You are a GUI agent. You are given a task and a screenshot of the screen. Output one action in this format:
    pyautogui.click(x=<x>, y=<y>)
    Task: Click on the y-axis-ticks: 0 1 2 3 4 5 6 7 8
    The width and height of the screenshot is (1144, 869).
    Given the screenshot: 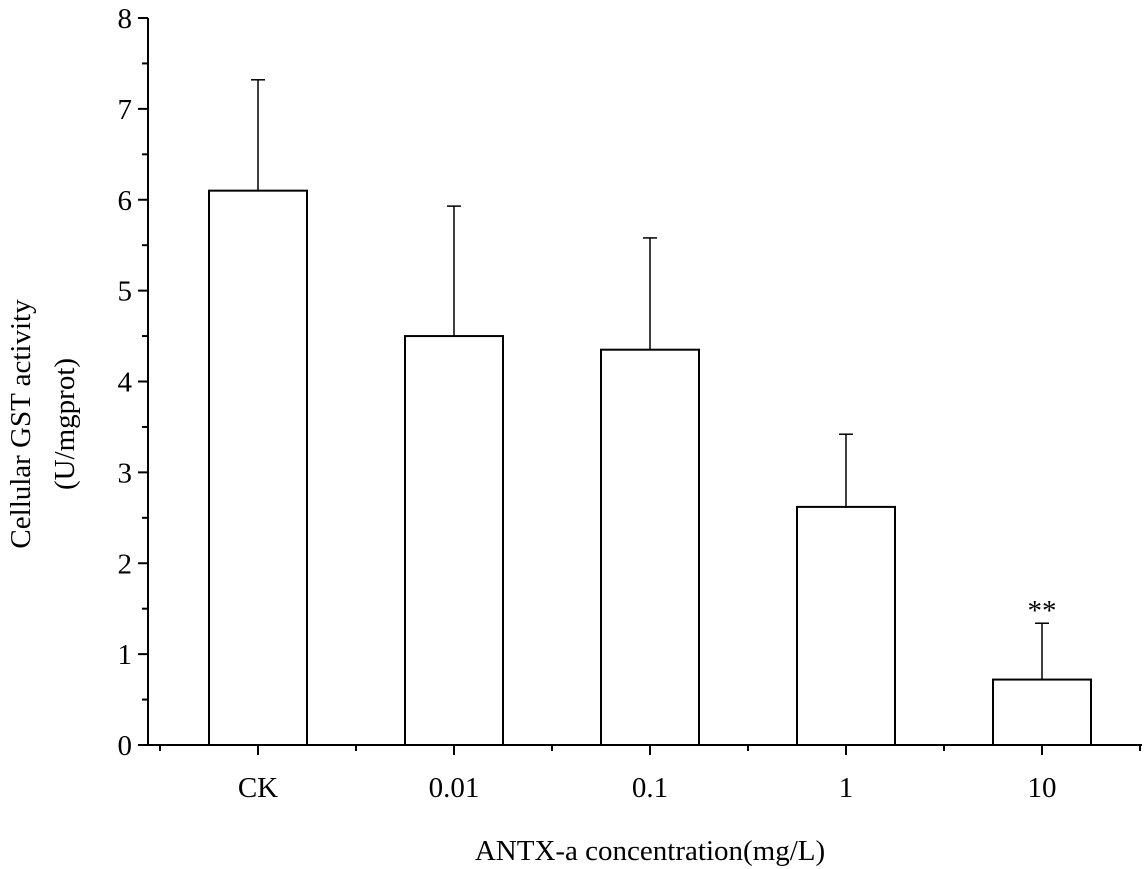 What is the action you would take?
    pyautogui.click(x=133, y=382)
    